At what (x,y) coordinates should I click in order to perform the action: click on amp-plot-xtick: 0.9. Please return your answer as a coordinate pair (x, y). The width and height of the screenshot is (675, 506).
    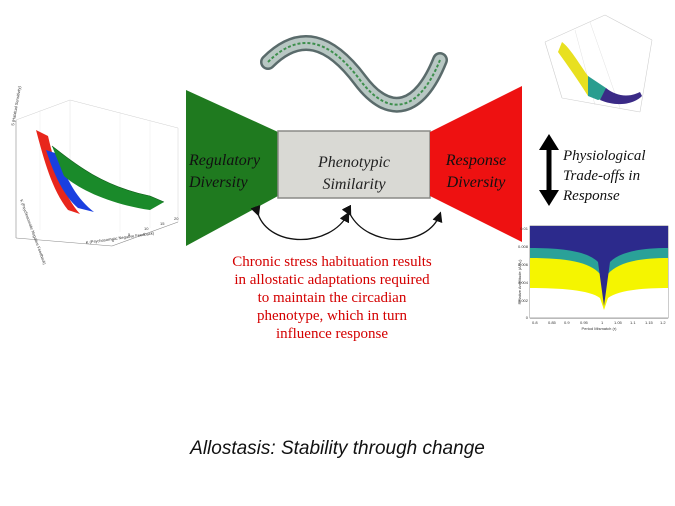
    Looking at the image, I should click on (567, 322).